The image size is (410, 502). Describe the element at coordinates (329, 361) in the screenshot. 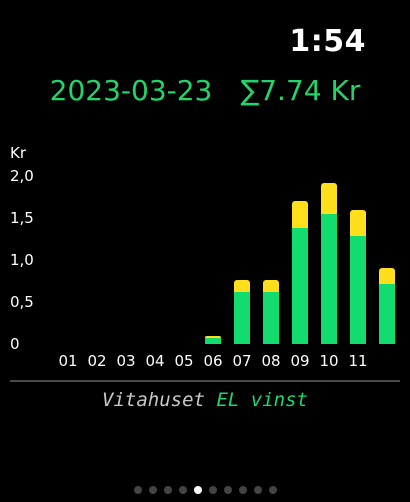

I see `x-tick-label: 10` at that location.